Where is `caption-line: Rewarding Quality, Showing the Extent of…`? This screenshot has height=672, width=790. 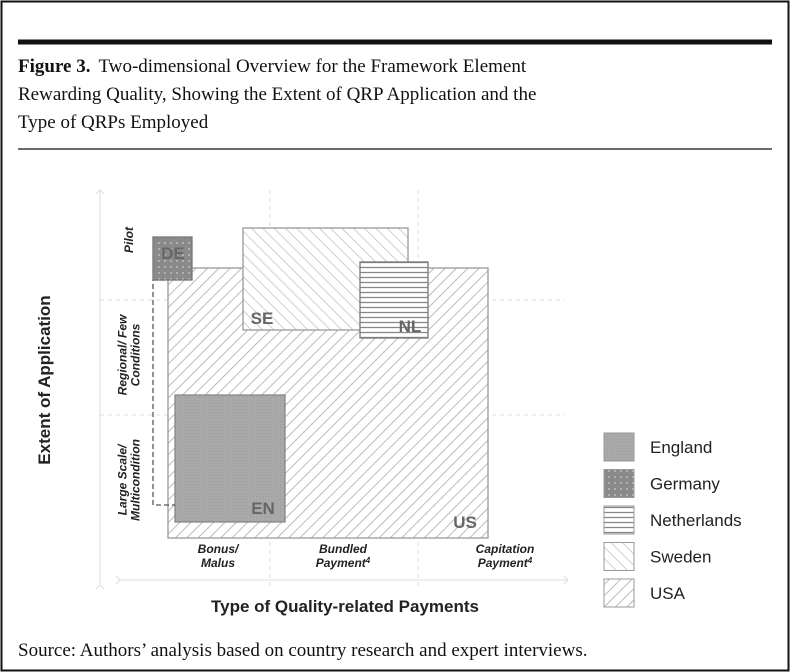
caption-line: Rewarding Quality, Showing the Extent of… is located at coordinates (277, 94).